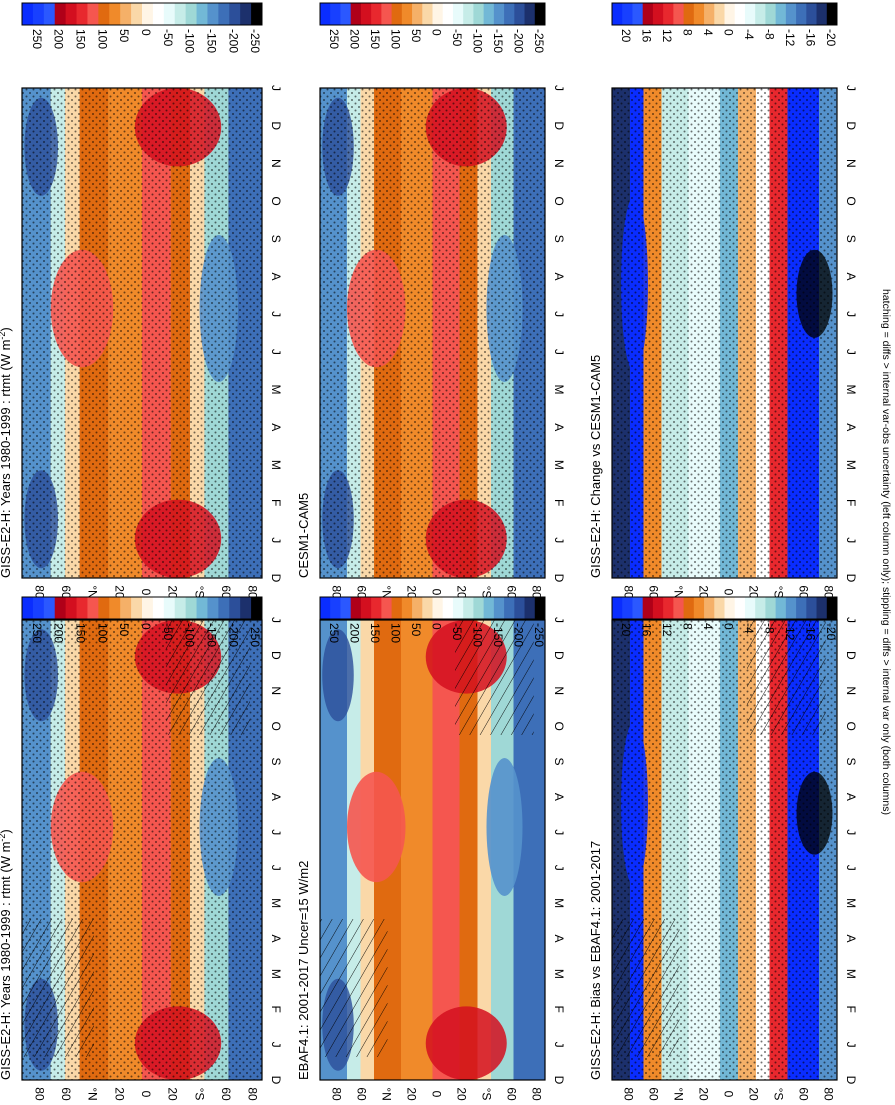 The width and height of the screenshot is (895, 1105). I want to click on colorbar-label: -16, so click(810, 632).